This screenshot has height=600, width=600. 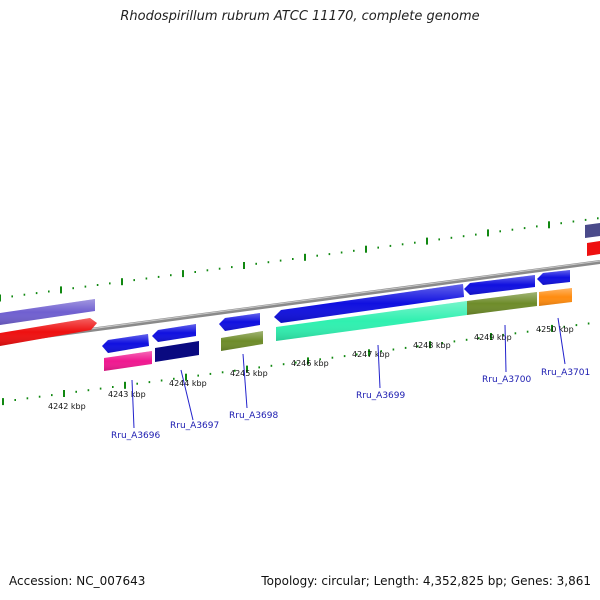 What do you see at coordinates (553, 277) in the screenshot?
I see `gene-rru-a3701-arrow` at bounding box center [553, 277].